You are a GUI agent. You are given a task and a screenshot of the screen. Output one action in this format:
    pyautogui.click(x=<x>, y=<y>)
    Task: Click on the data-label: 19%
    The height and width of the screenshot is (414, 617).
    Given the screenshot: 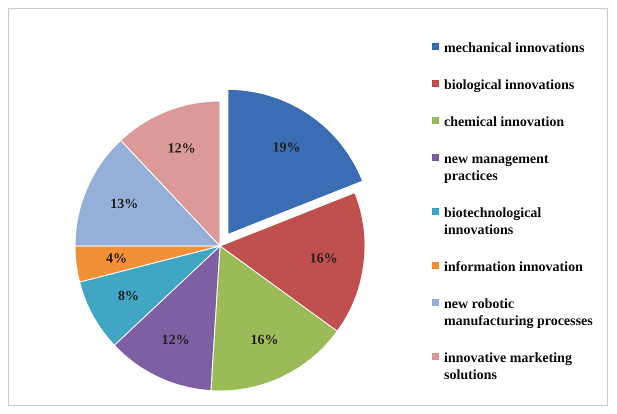 What is the action you would take?
    pyautogui.click(x=286, y=148)
    